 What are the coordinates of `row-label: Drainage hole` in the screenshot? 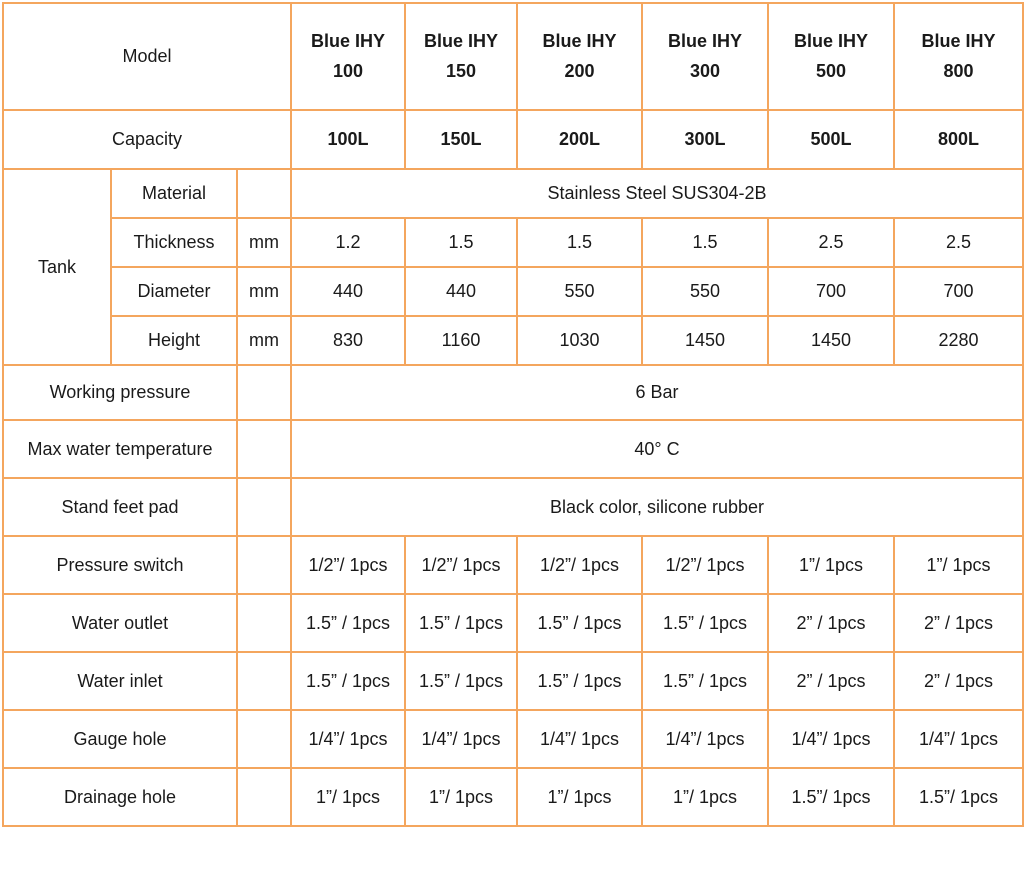 It's located at (120, 797).